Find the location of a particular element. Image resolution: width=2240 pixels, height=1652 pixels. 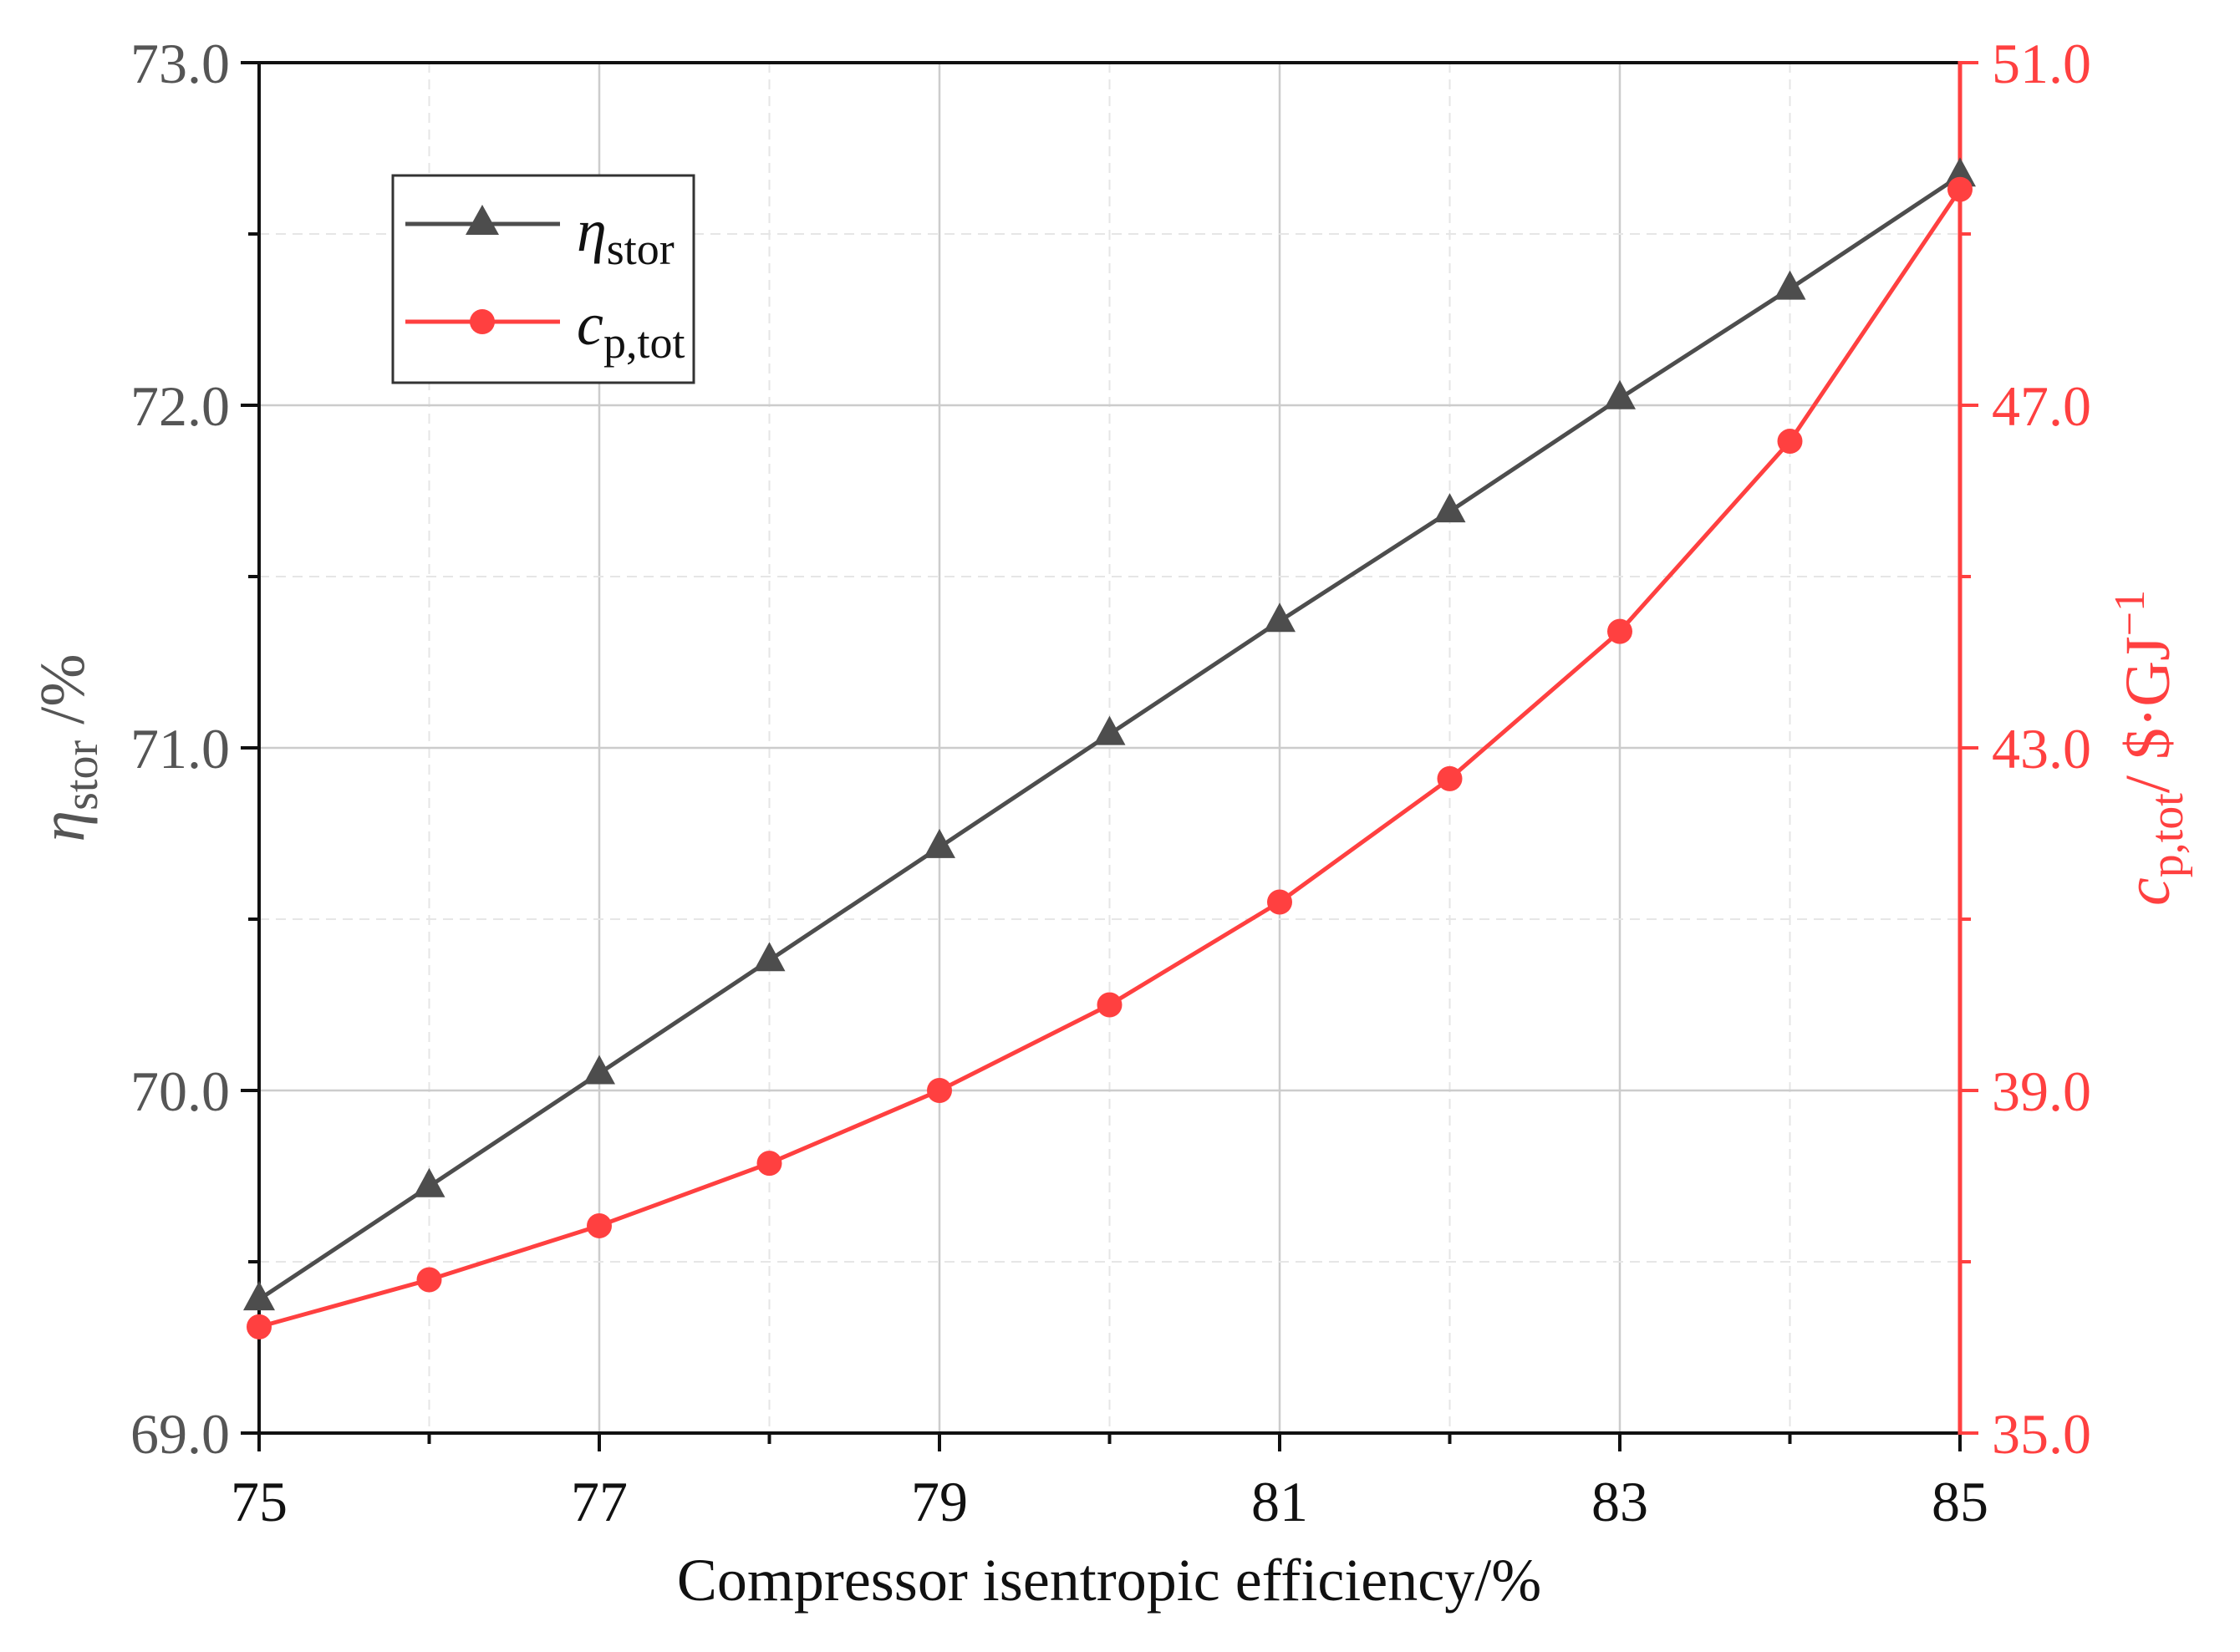

y-right-tick-label: 51.0 is located at coordinates (2041, 64).